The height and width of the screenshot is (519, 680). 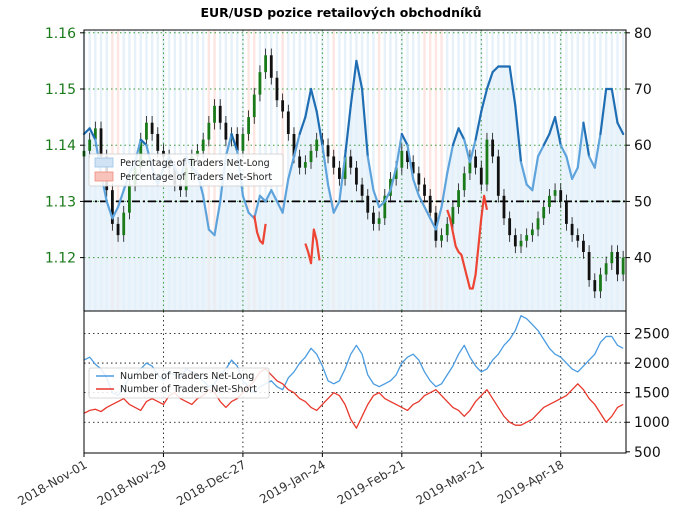 What do you see at coordinates (643, 259) in the screenshot?
I see `percent-tick-label: 40` at bounding box center [643, 259].